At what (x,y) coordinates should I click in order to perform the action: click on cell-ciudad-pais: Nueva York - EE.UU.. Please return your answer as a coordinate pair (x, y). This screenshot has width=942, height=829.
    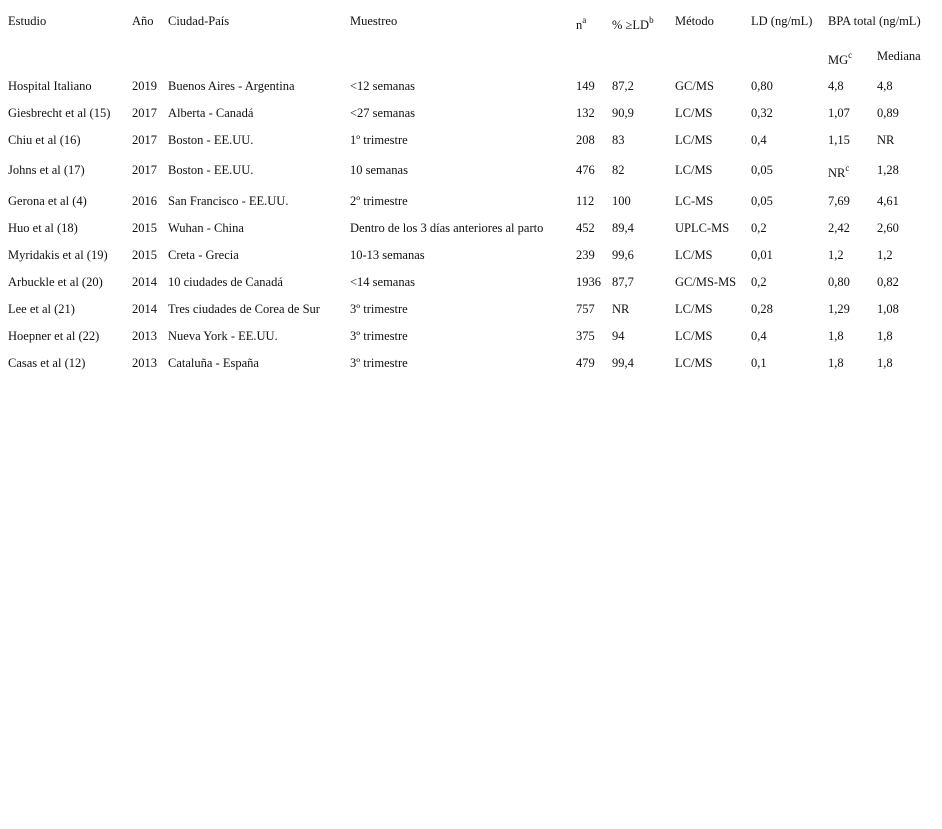
    Looking at the image, I should click on (223, 336).